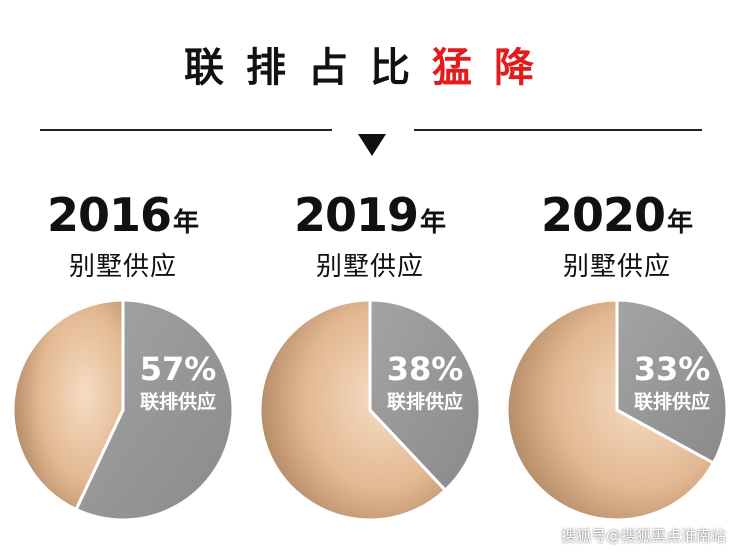 The width and height of the screenshot is (740, 554). What do you see at coordinates (372, 145) in the screenshot?
I see `down-arrow-icon` at bounding box center [372, 145].